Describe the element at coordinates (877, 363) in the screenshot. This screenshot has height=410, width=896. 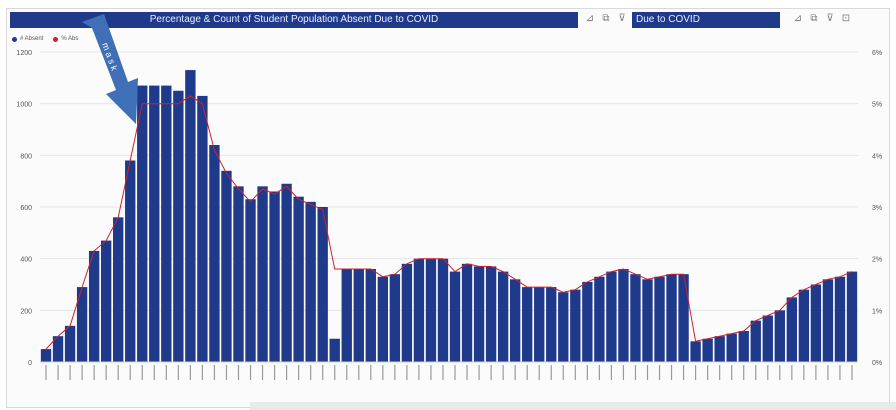
I see `y2-tick-label: 0%` at that location.